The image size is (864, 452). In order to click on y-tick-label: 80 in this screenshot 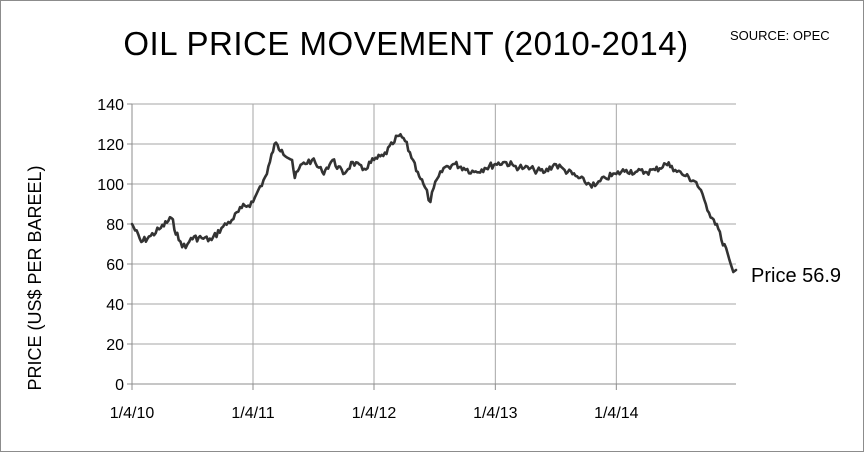, I will do `click(115, 225)`.